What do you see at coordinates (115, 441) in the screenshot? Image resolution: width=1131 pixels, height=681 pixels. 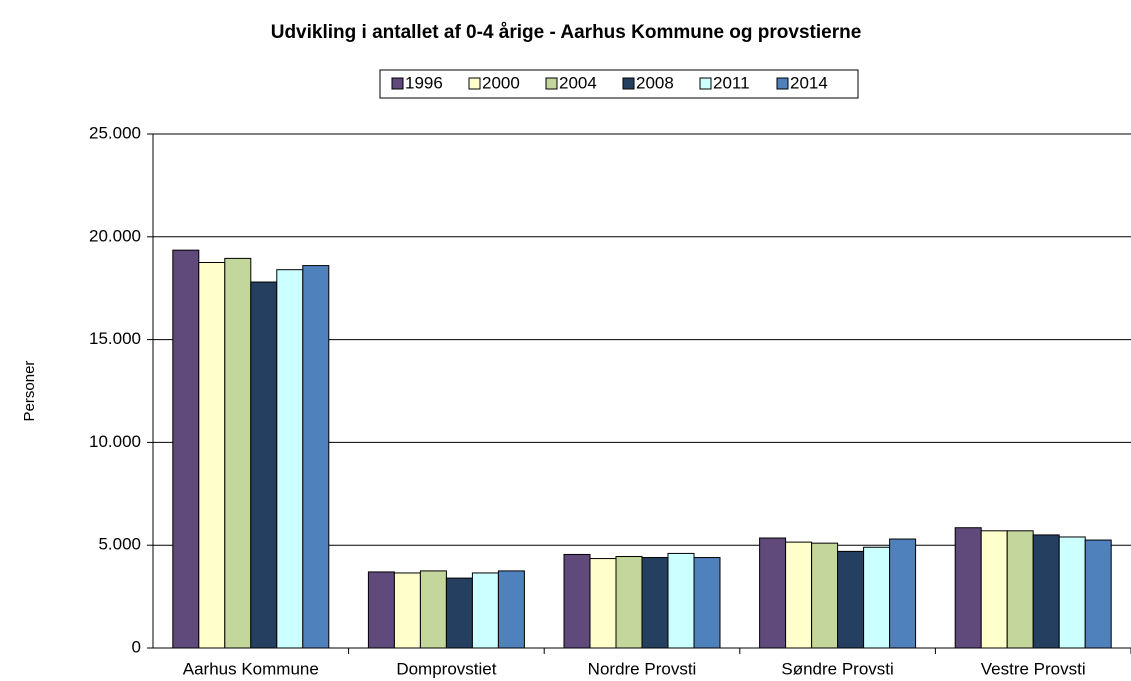 I see `y-tick-label: 10.000` at bounding box center [115, 441].